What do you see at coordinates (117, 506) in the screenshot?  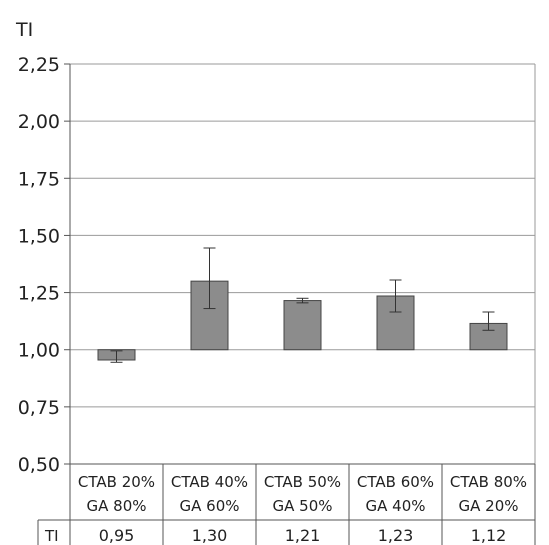 I see `category-label: GA 80%` at bounding box center [117, 506].